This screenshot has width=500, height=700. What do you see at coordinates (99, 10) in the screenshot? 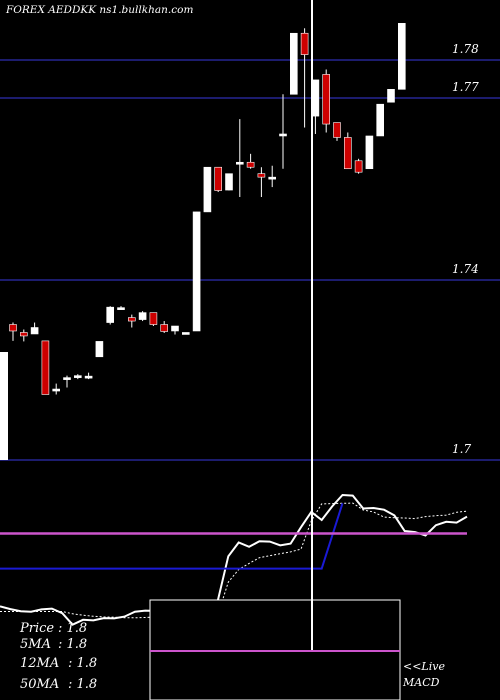
I see `chart-title: FOREX AEDDKK ns1.bullkhan.com` at bounding box center [99, 10].